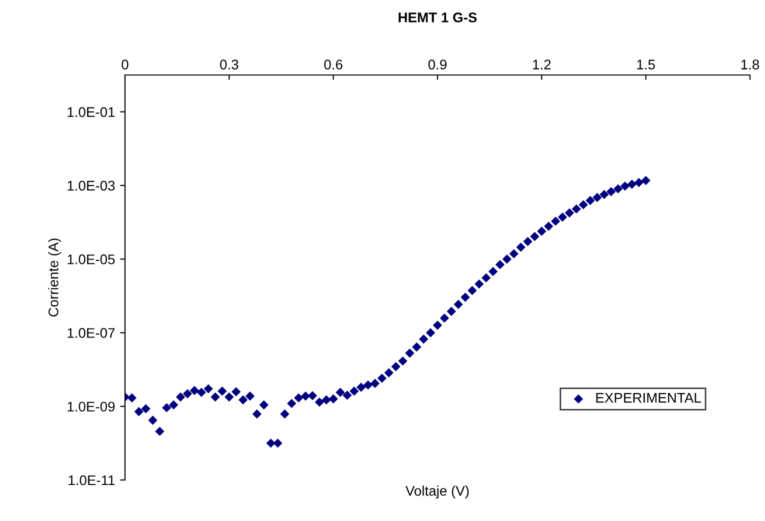 This screenshot has width=765, height=521. What do you see at coordinates (91, 407) in the screenshot?
I see `y-tick-label: 1.0E-09` at bounding box center [91, 407].